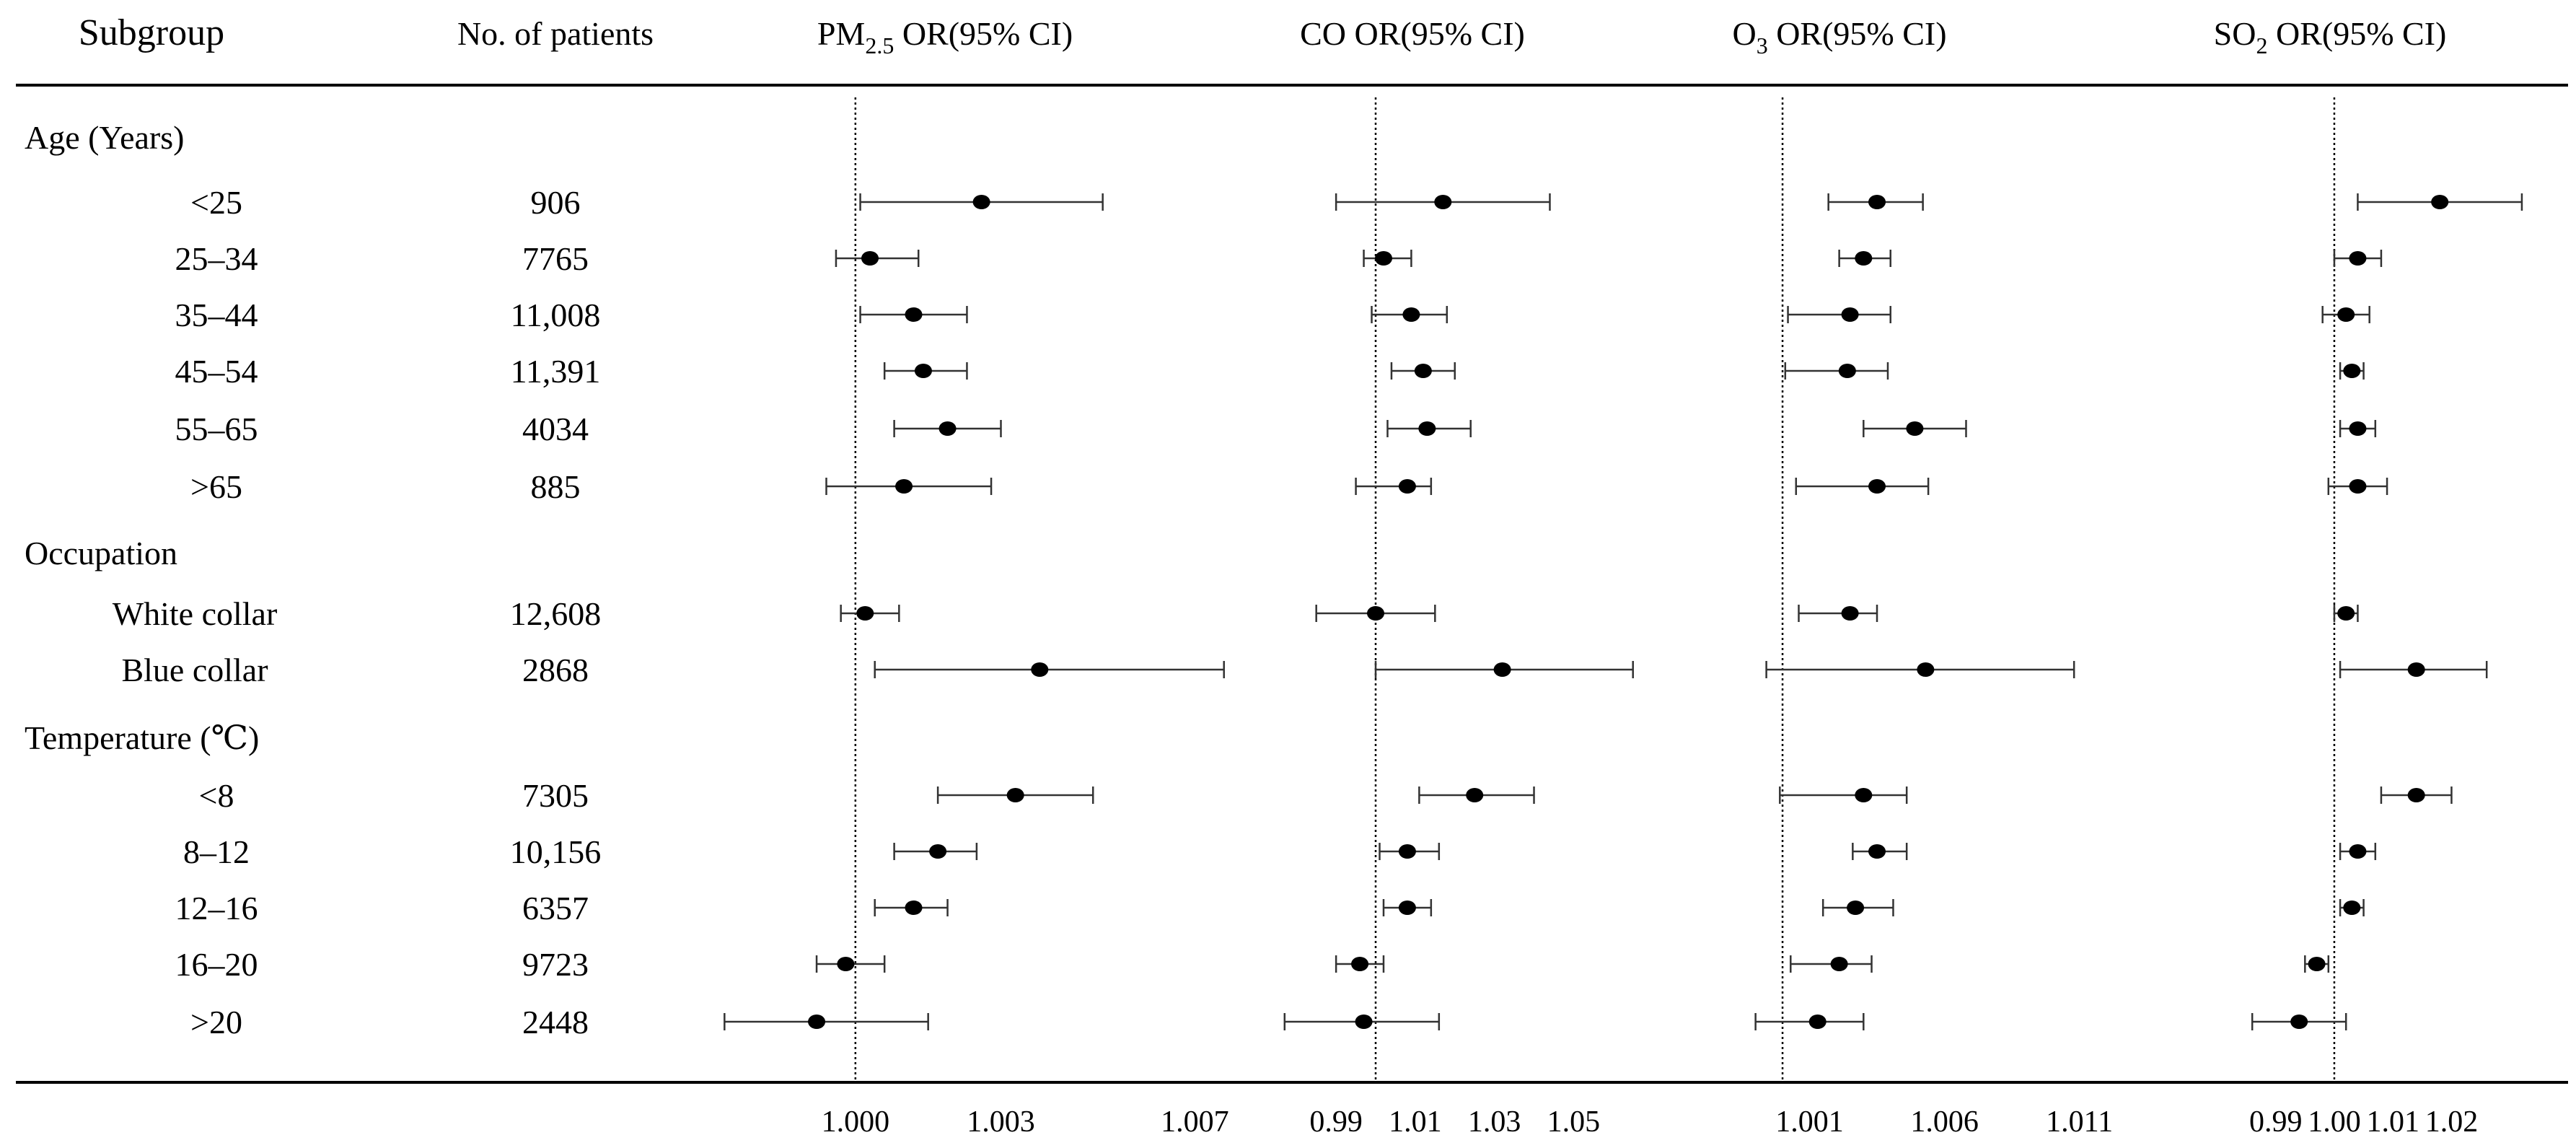 The width and height of the screenshot is (2576, 1148). I want to click on so2-or-header-sub: 2, so click(2261, 45).